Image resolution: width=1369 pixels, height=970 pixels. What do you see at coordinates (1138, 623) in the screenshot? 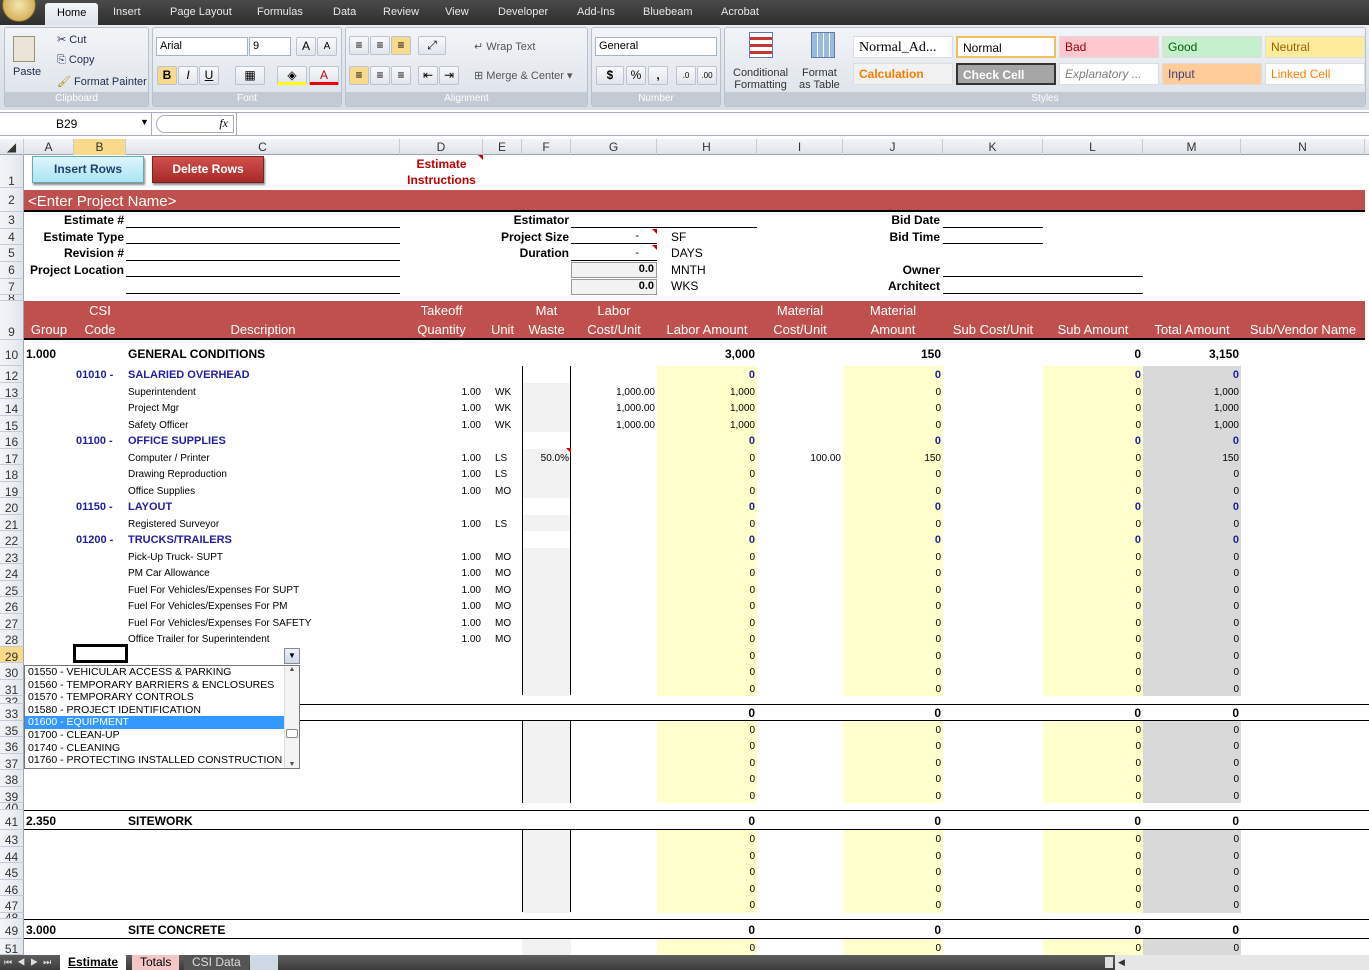
I see `cell-l27: 0` at bounding box center [1138, 623].